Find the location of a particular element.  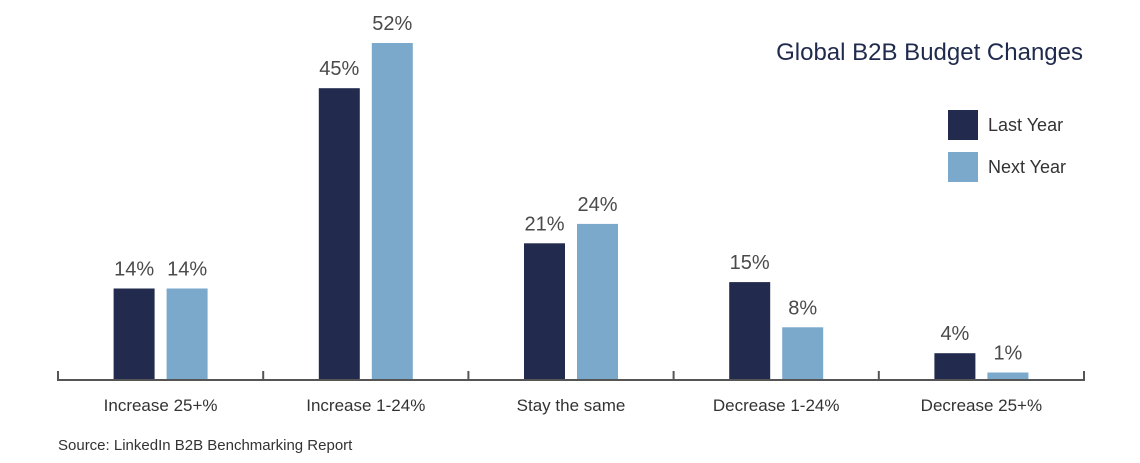

category-label: Increase 25+% is located at coordinates (161, 405).